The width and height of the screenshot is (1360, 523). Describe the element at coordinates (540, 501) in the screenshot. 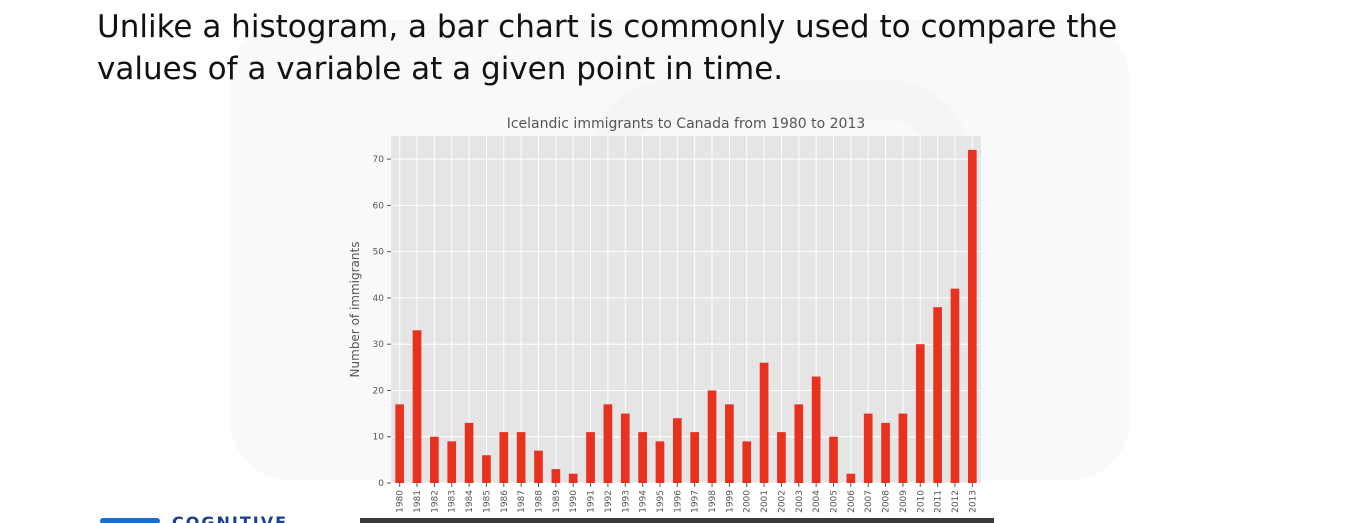

I see `x-tick-label: 1988` at that location.